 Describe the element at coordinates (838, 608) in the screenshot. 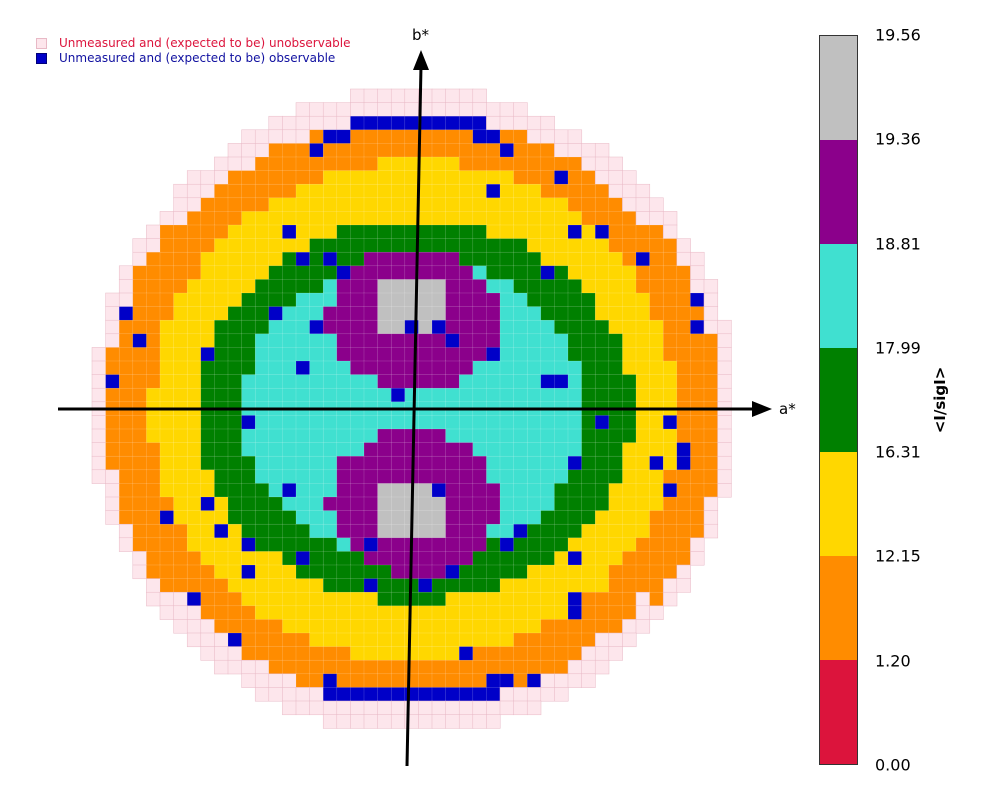

I see `colorbar-segment` at that location.